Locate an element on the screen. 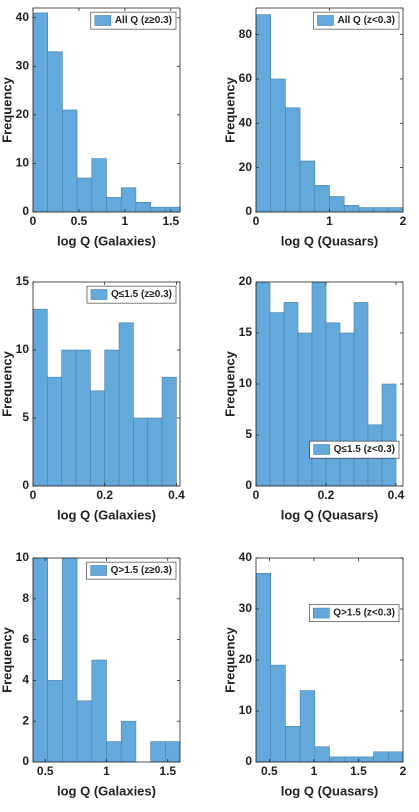 The width and height of the screenshot is (419, 812). legend-label: Q≤1.5 (z≥0.3) is located at coordinates (141, 294).